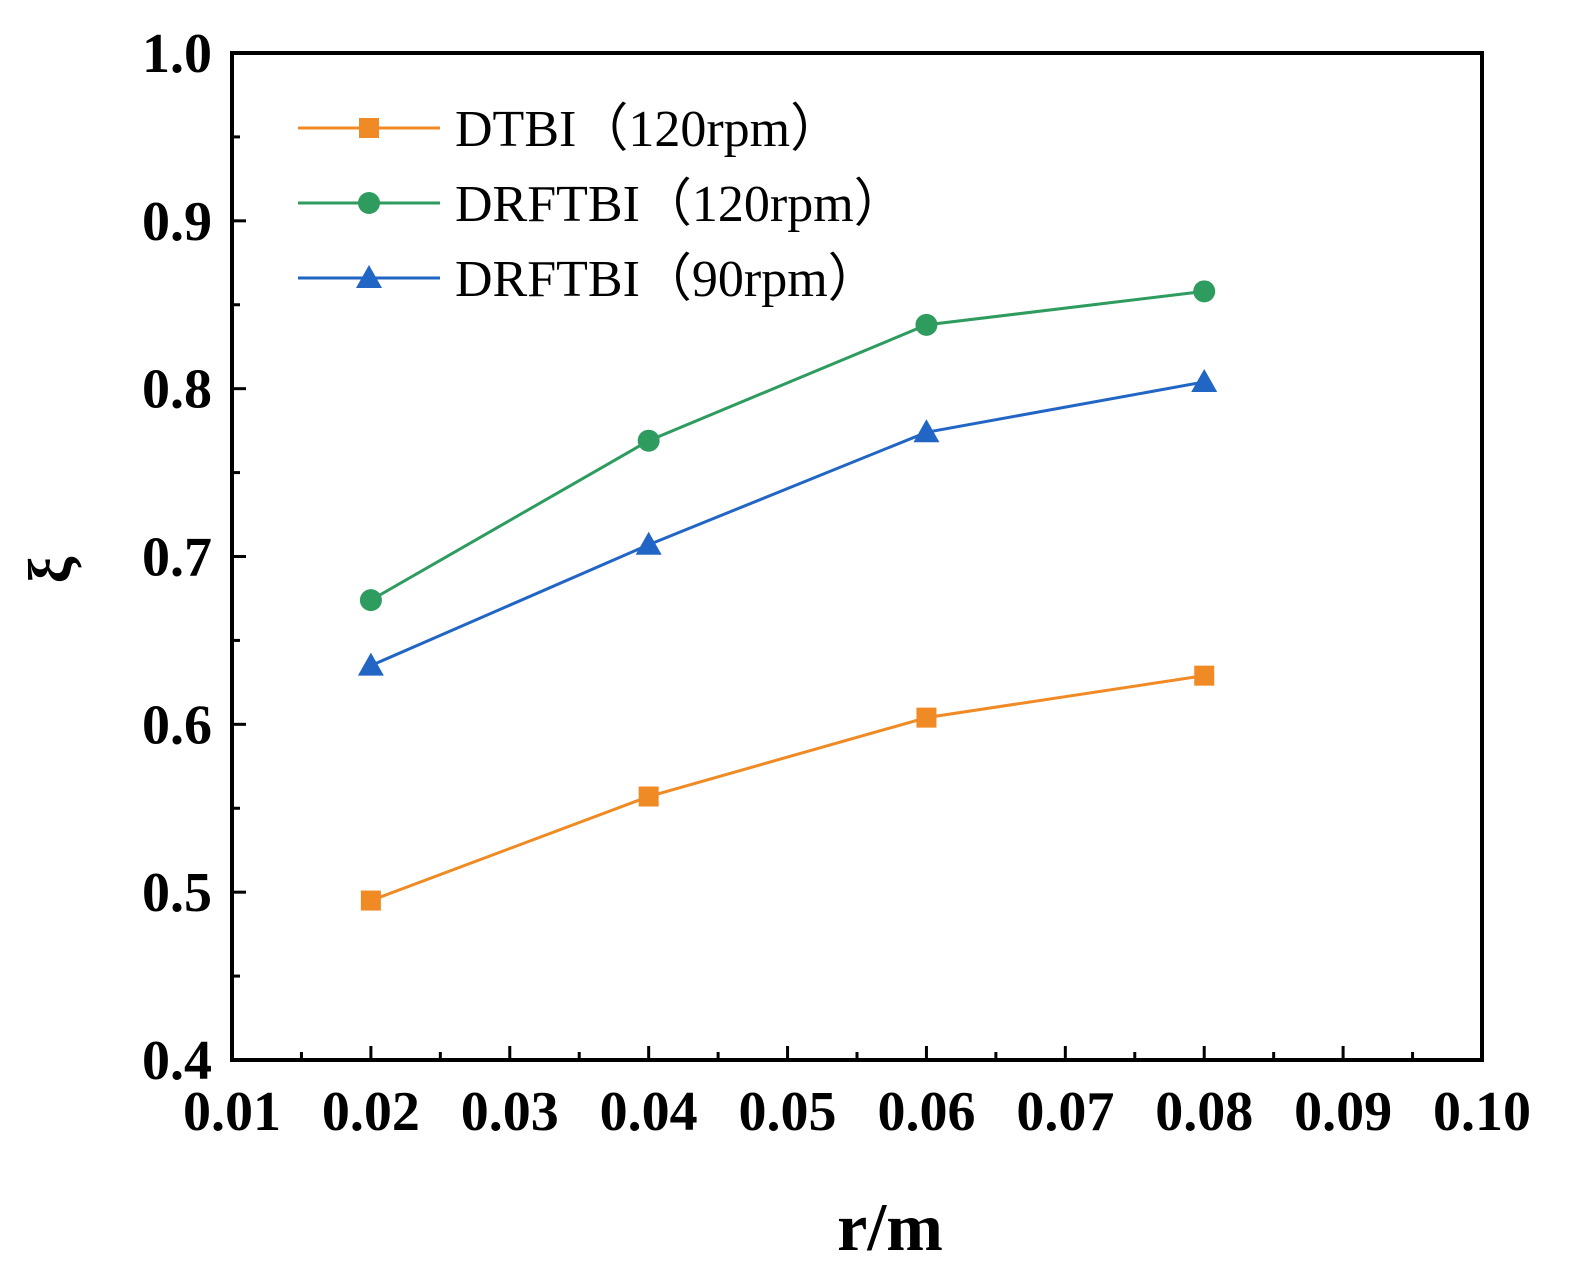 The height and width of the screenshot is (1273, 1578). What do you see at coordinates (857, 1094) in the screenshot?
I see `x-axis-ticks: 0.01 0.02 0.03 0.04 0.05 0.06 0.07 0.08 0.09 0.10` at bounding box center [857, 1094].